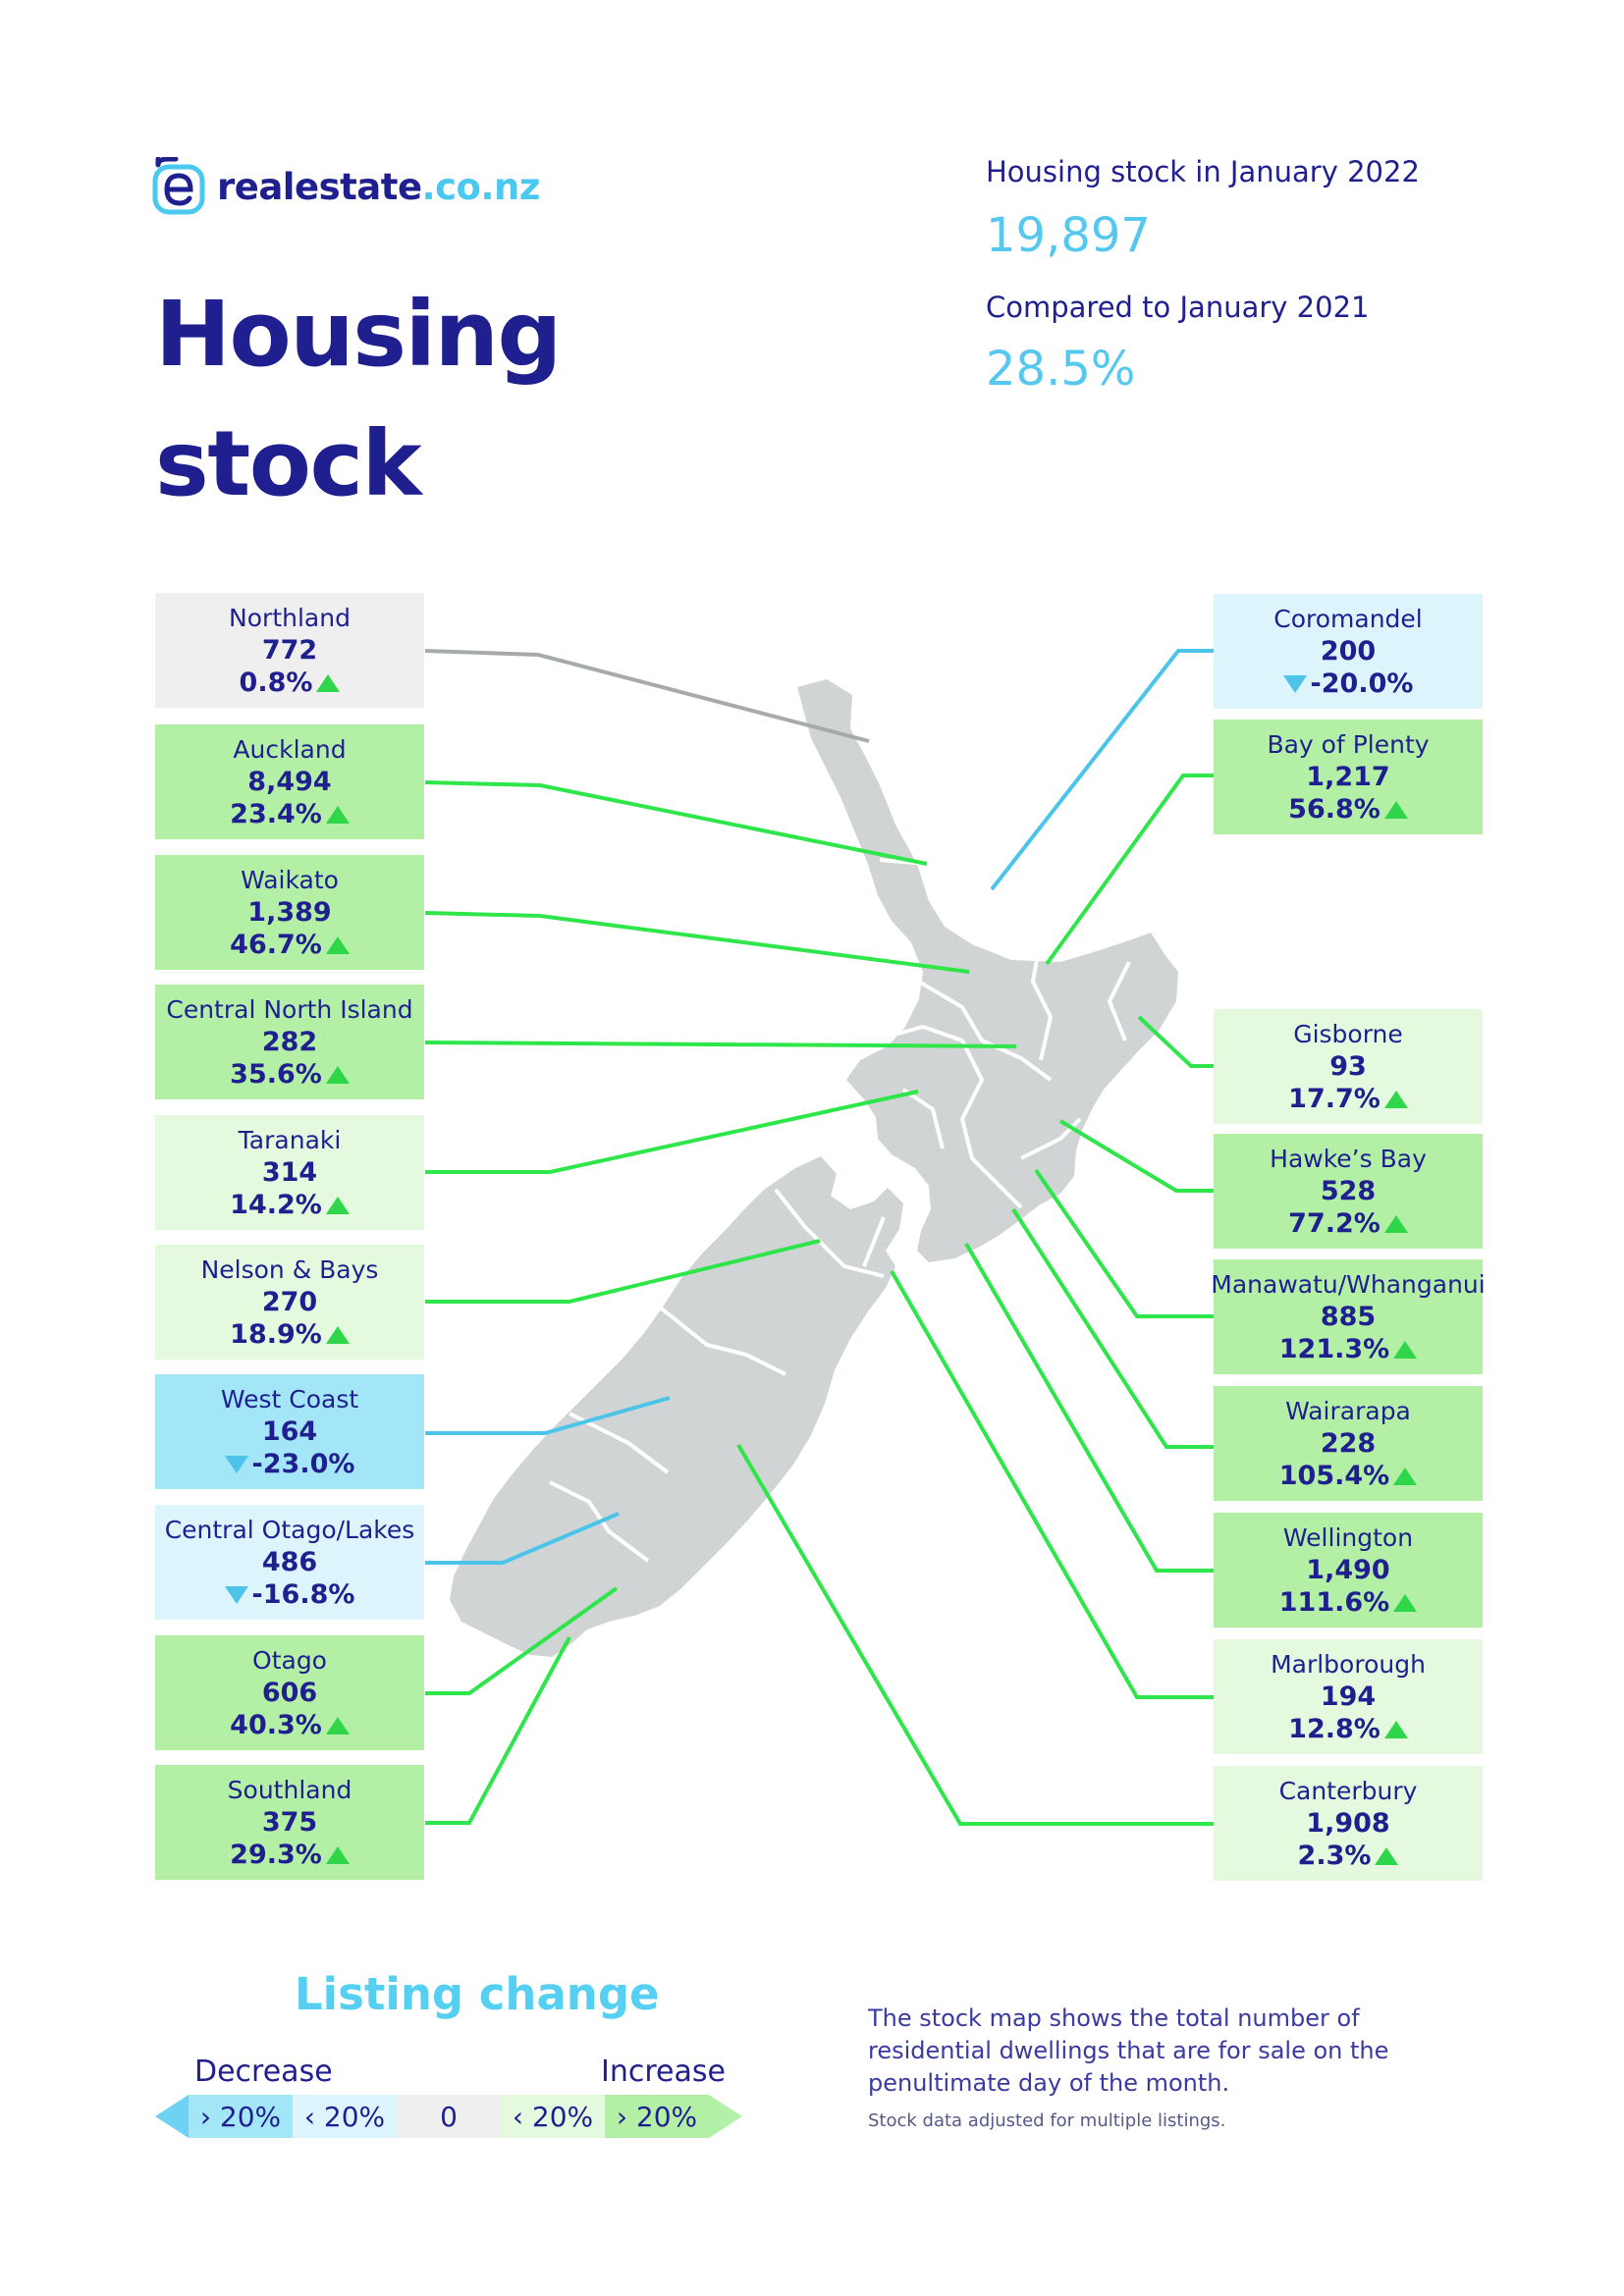 The width and height of the screenshot is (1624, 2296). Describe the element at coordinates (553, 2116) in the screenshot. I see `legend-segment-inc-low: ‹ 20%` at that location.